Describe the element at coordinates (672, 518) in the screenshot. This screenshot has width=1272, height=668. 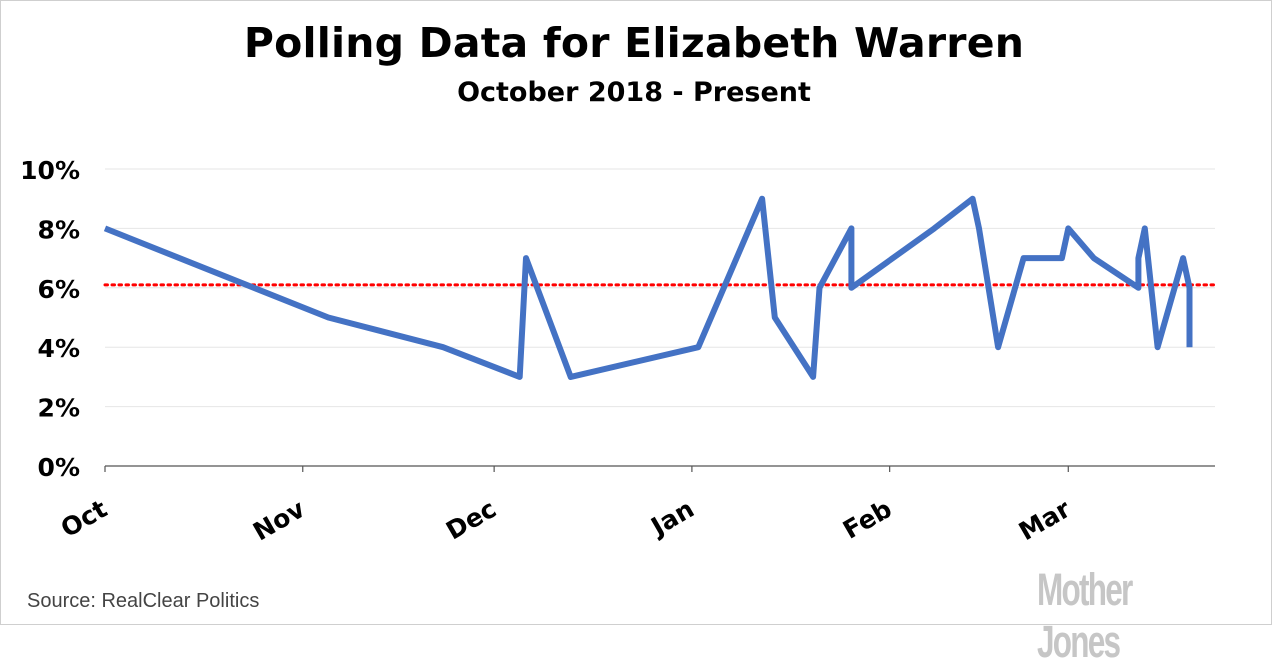
I see `x-tick-label: Jan` at that location.